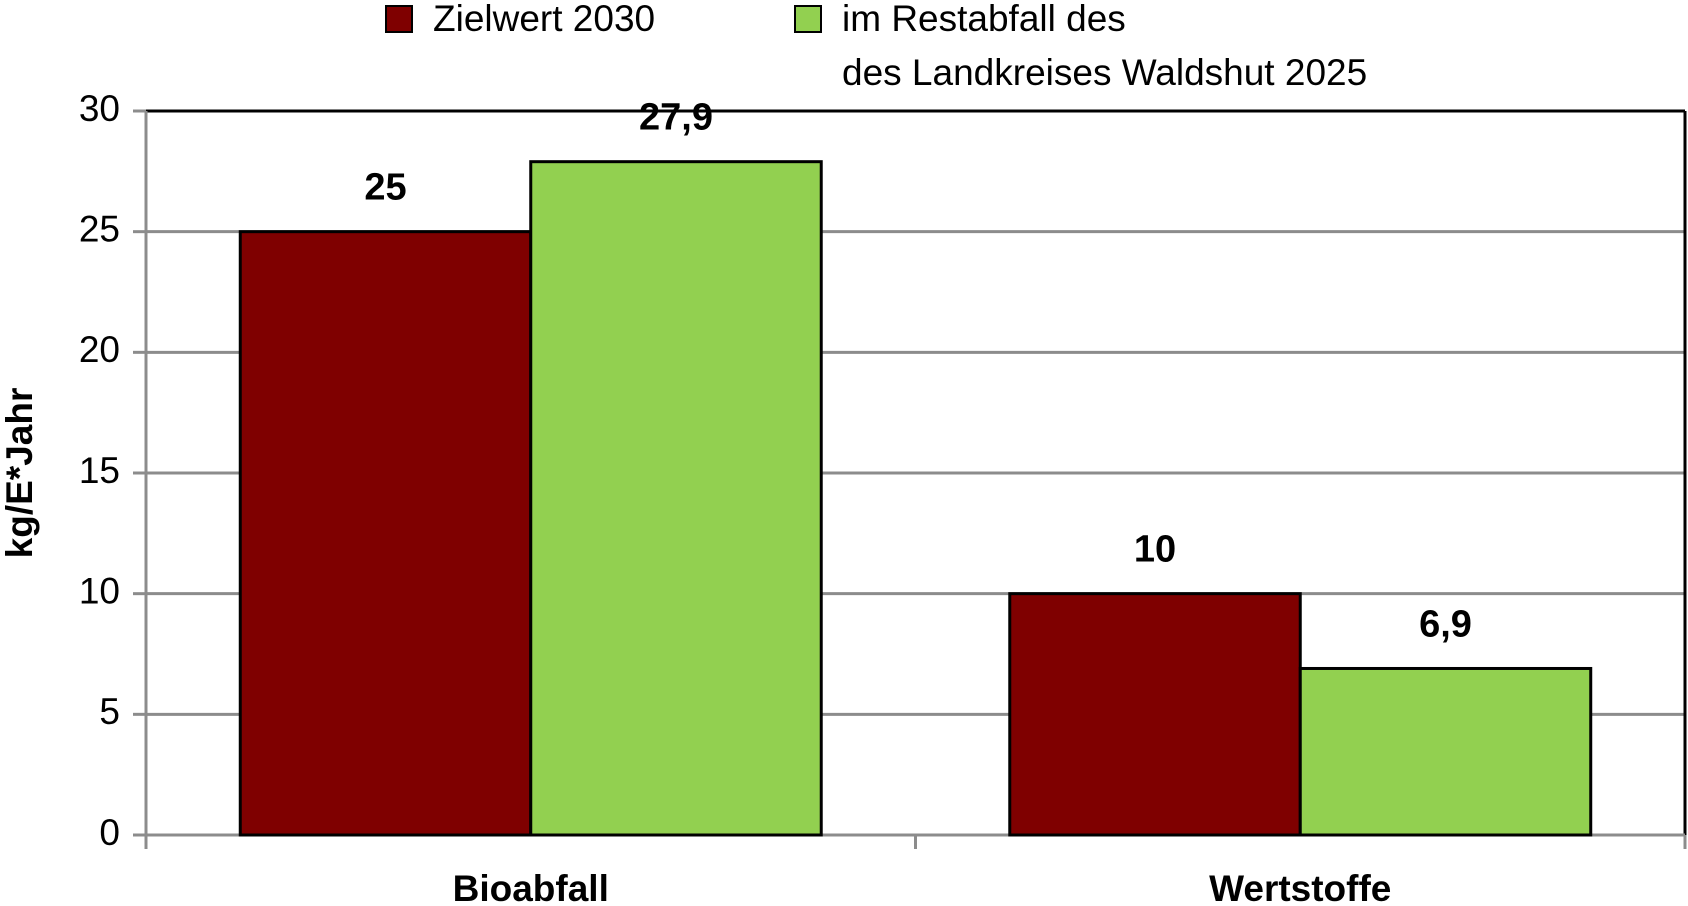 The height and width of the screenshot is (906, 1688). What do you see at coordinates (109, 711) in the screenshot?
I see `y-tick-label: 5` at bounding box center [109, 711].